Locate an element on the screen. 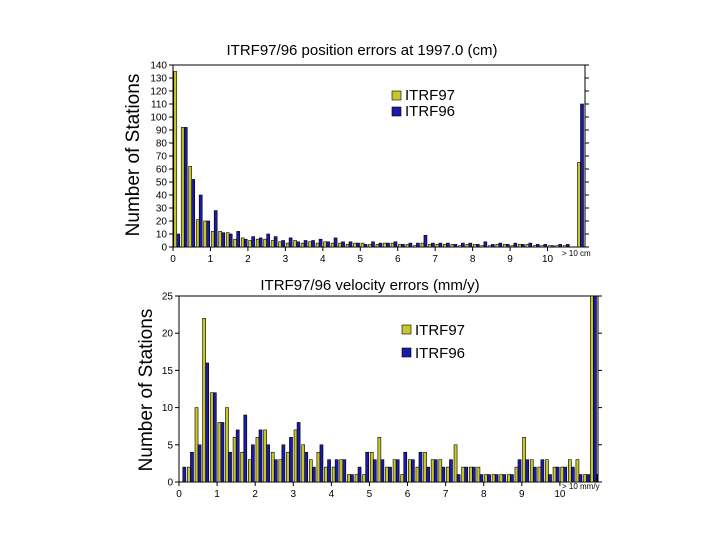 The height and width of the screenshot is (540, 720). legend: ITRF97 ITRF96 is located at coordinates (423, 103).